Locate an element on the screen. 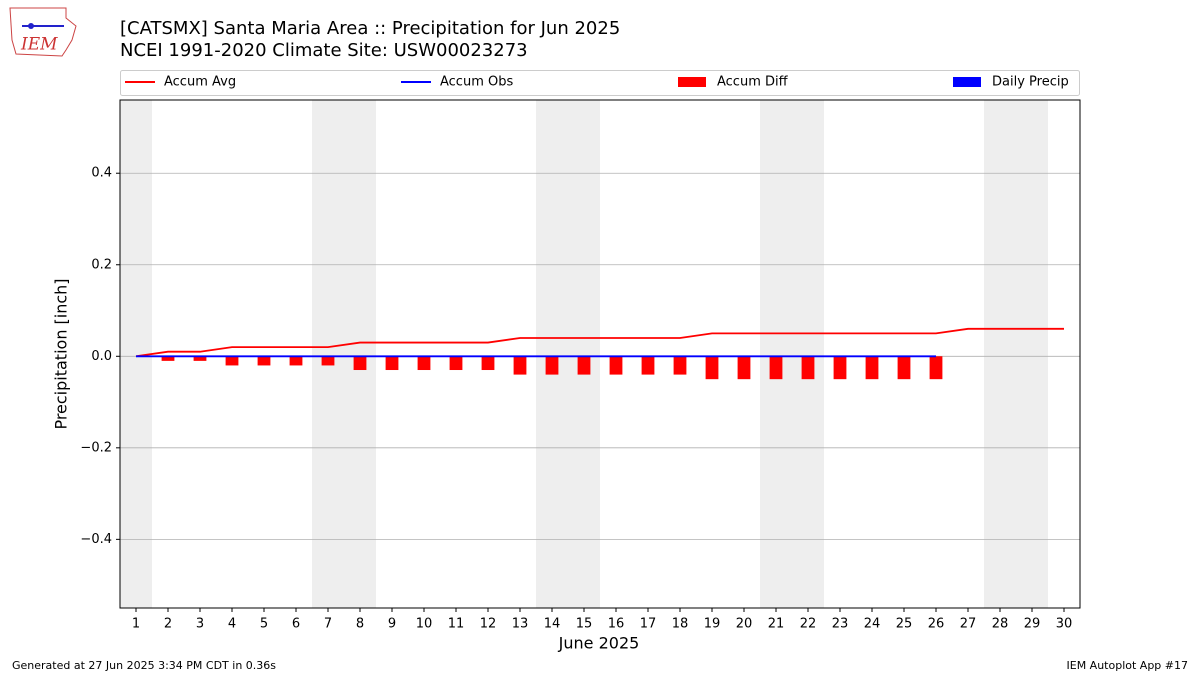  x-tick-label: 1 is located at coordinates (136, 624).